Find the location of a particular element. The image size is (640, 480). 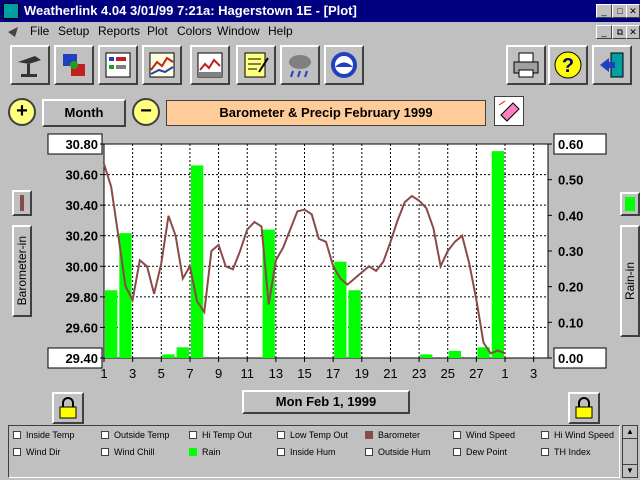

right-tick-label: 0.30 is located at coordinates (570, 251).